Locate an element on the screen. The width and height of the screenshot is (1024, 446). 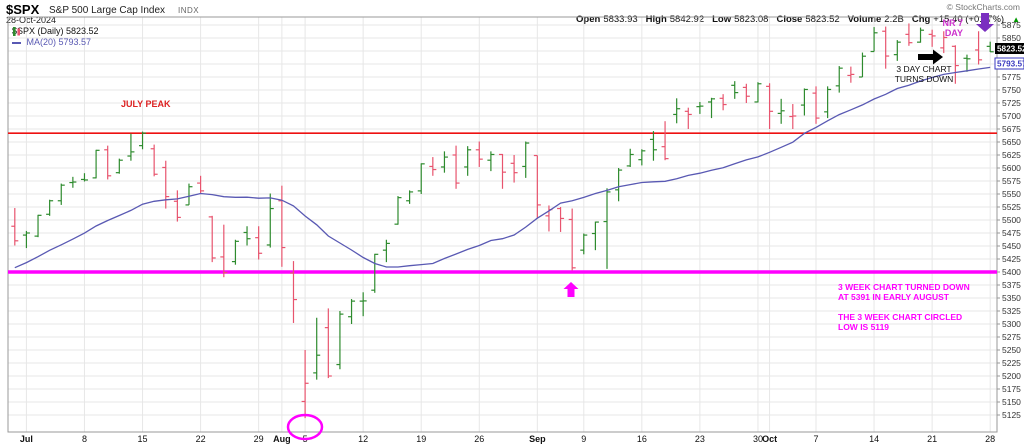
nr7-day-label: NR 7 is located at coordinates (952, 23).